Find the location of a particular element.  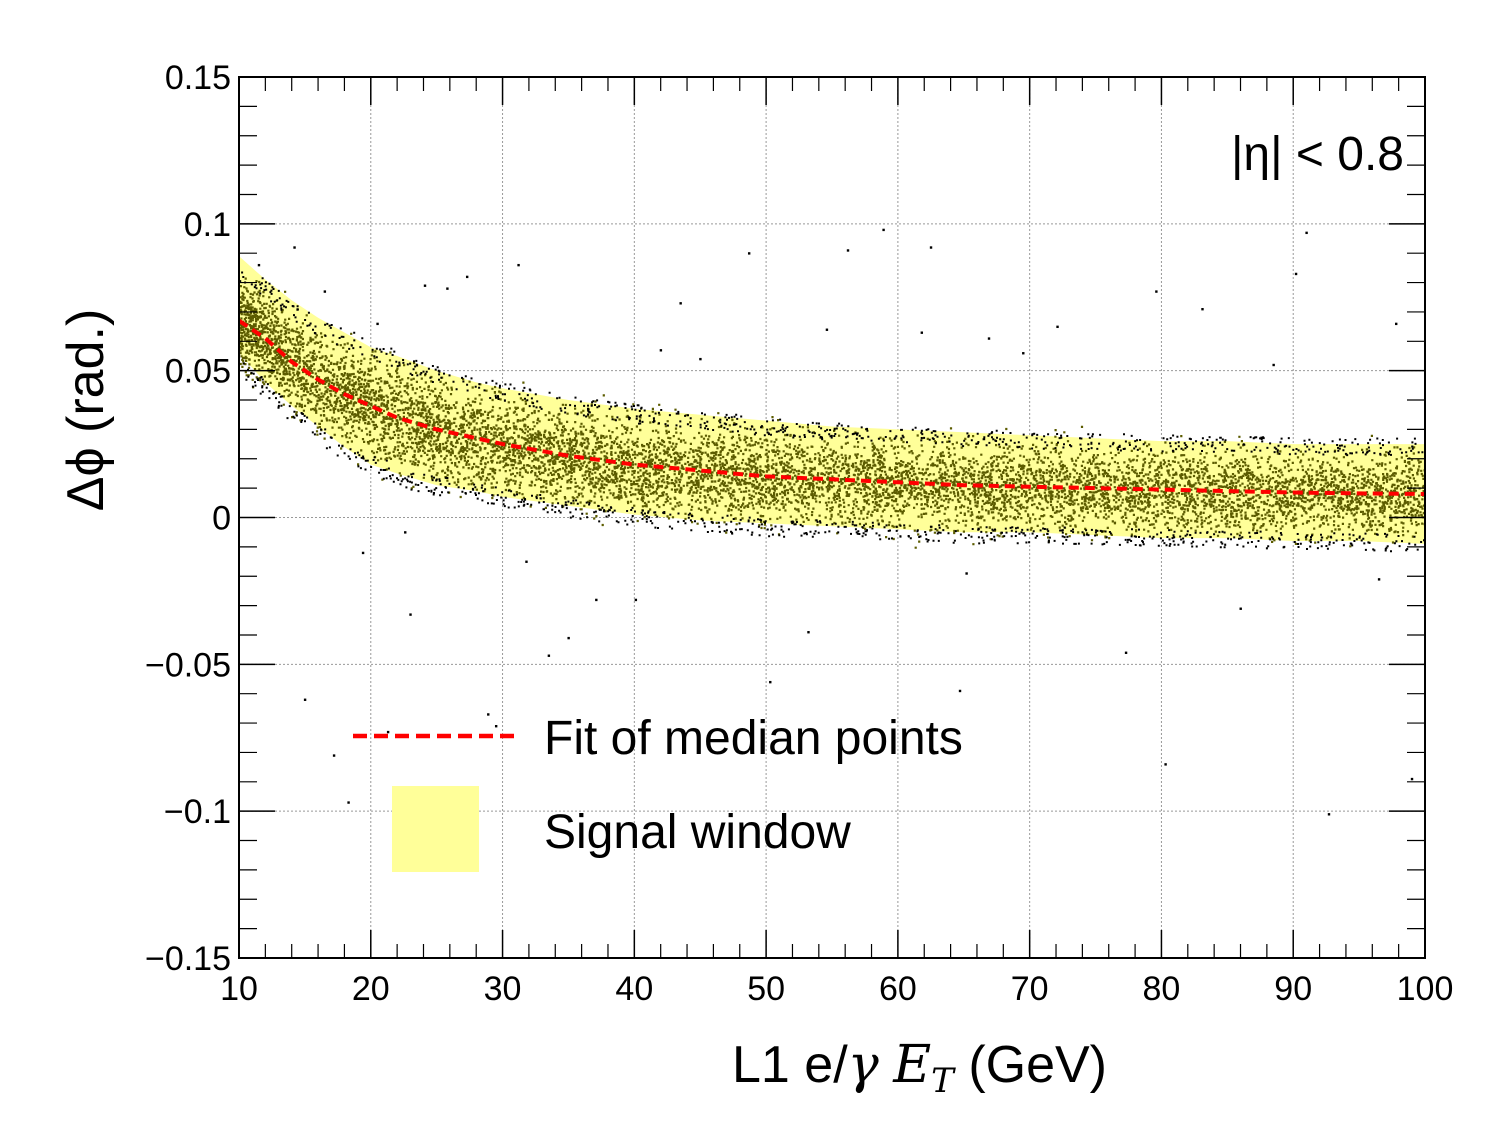

legend-signal-window-swatch is located at coordinates (435, 829).